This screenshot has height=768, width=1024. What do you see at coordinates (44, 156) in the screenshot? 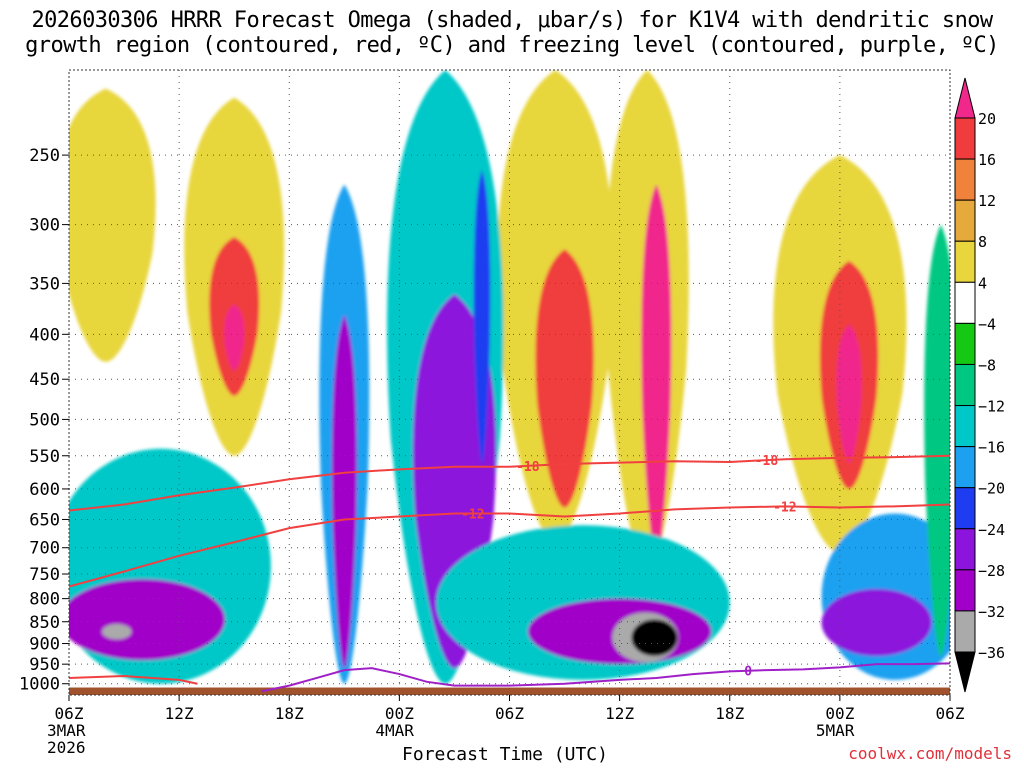
I see `y-tick-250: 250` at bounding box center [44, 156].